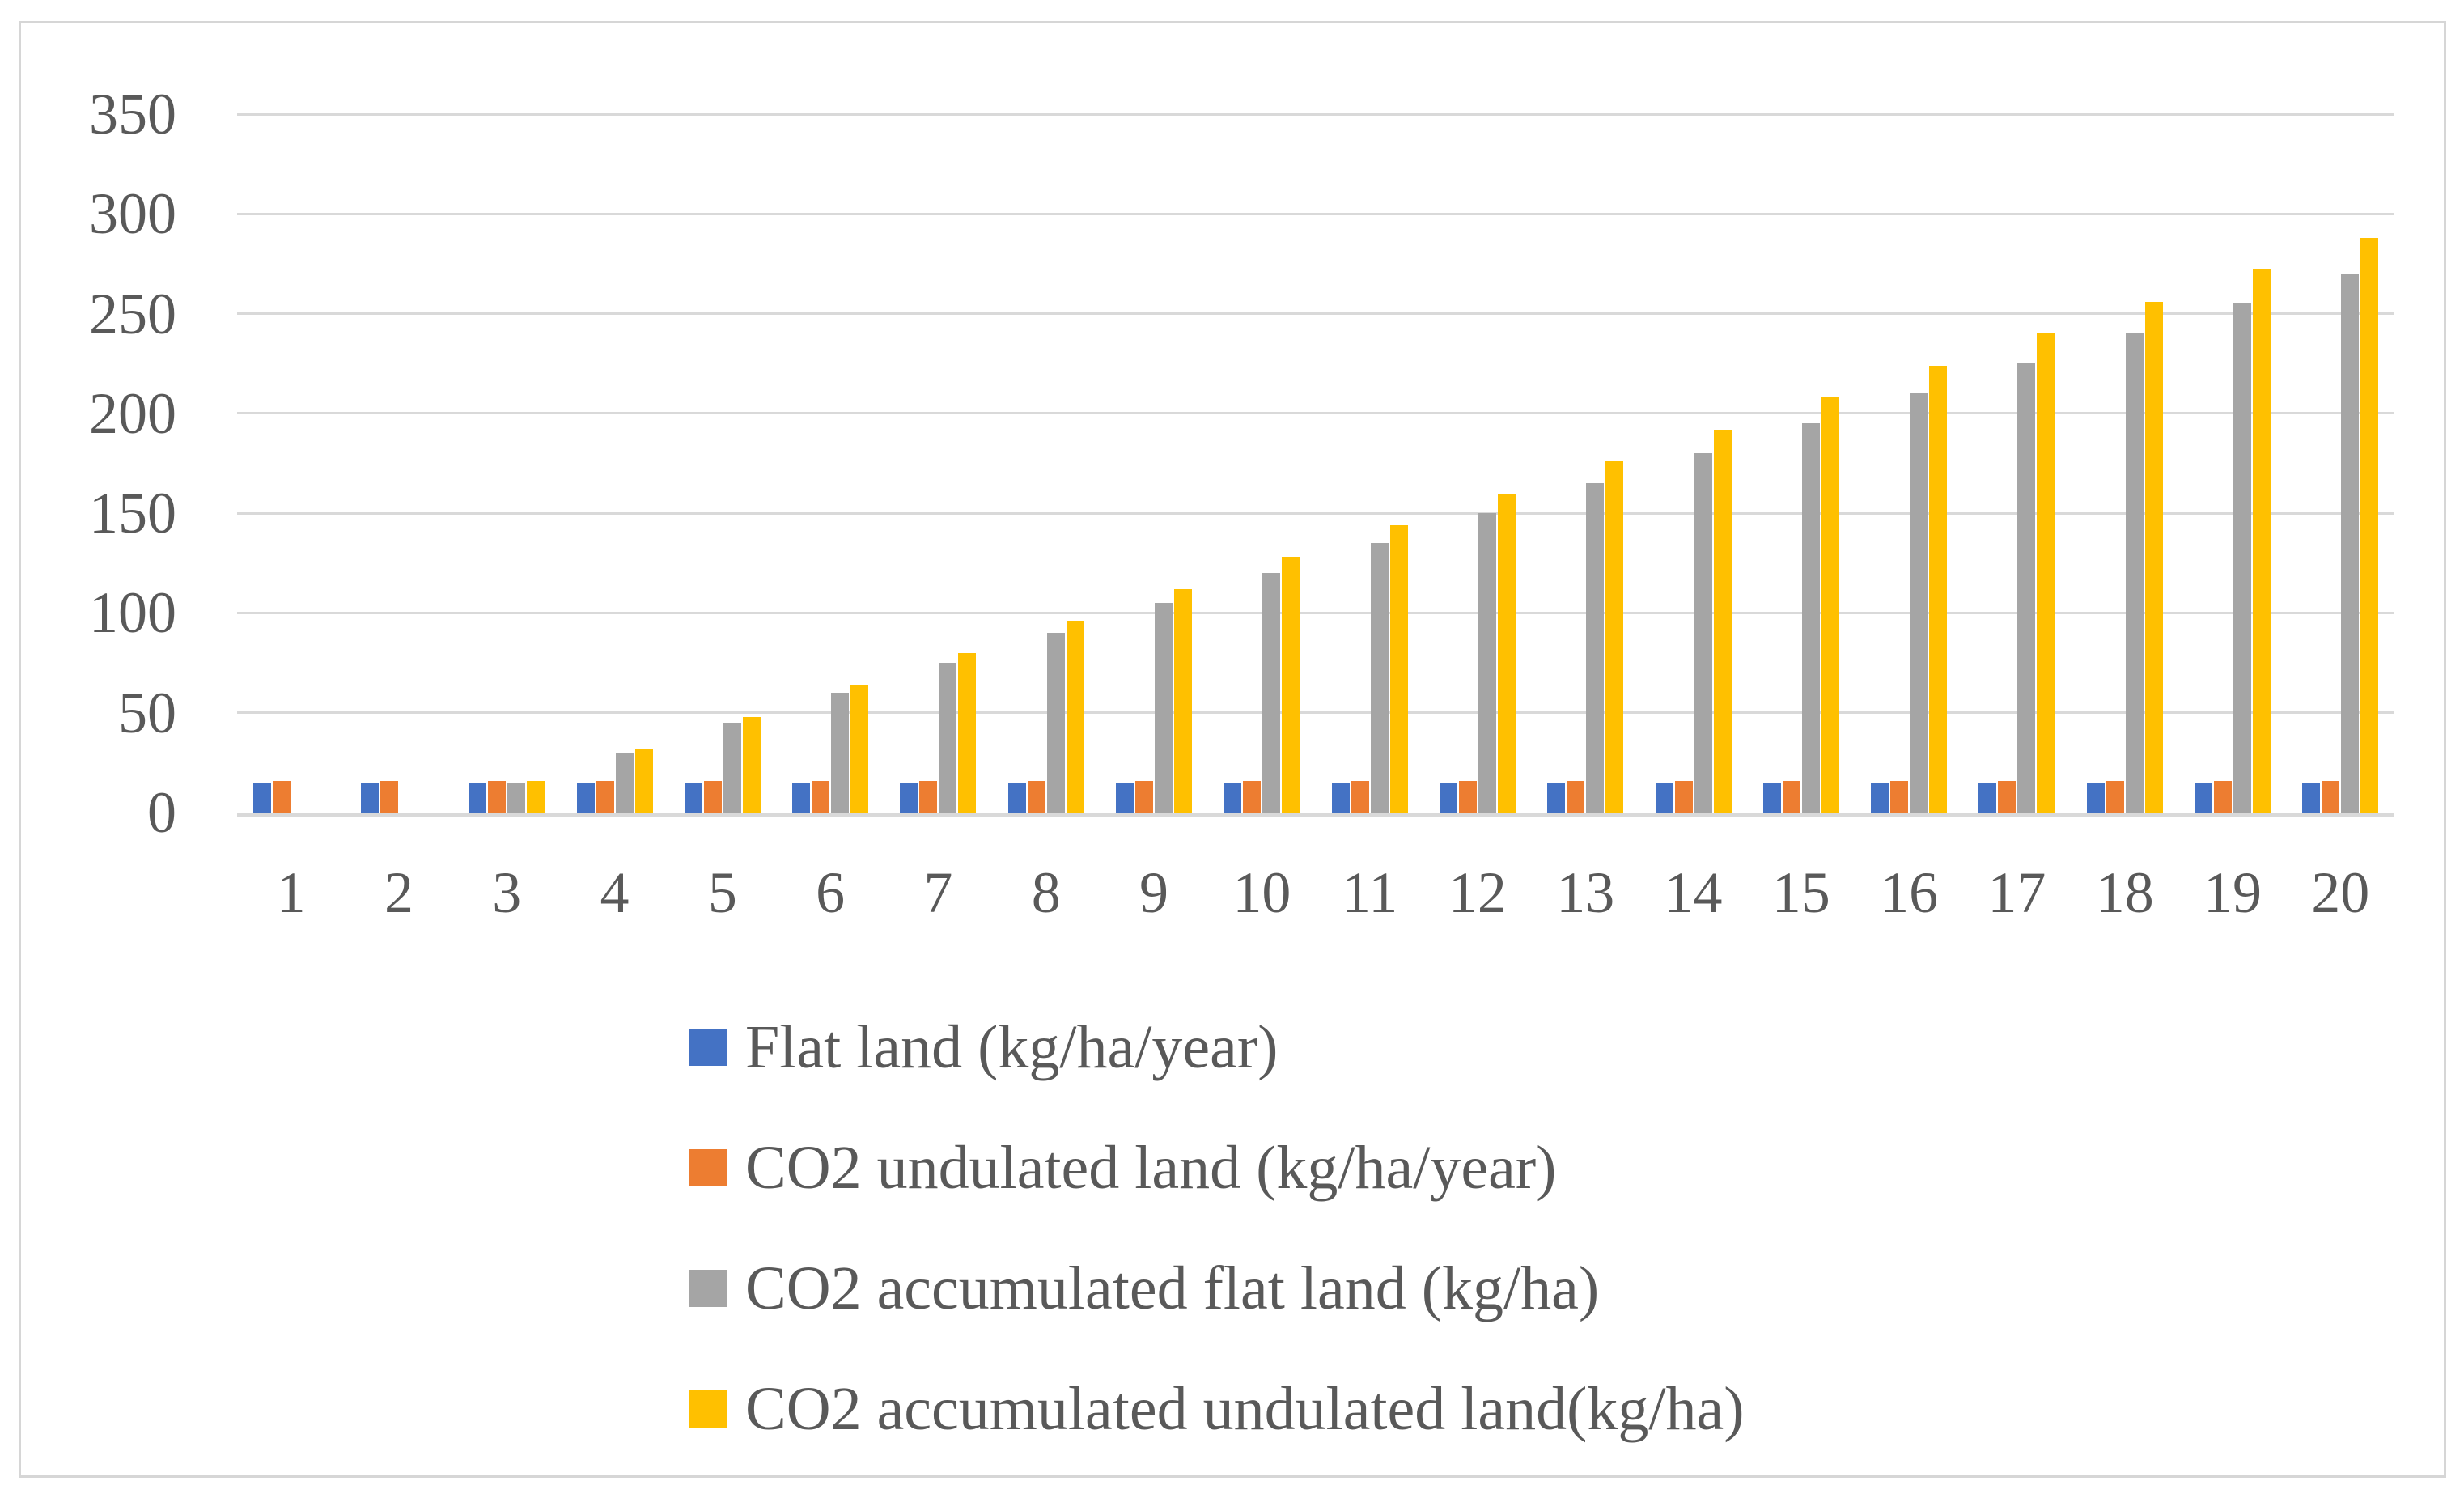  What do you see at coordinates (1291, 685) in the screenshot?
I see `bar-series4-year10` at bounding box center [1291, 685].